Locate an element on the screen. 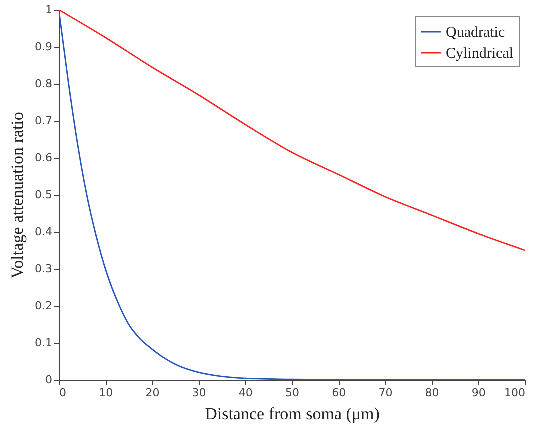 The height and width of the screenshot is (428, 536). x-tick-label: 100 is located at coordinates (515, 393).